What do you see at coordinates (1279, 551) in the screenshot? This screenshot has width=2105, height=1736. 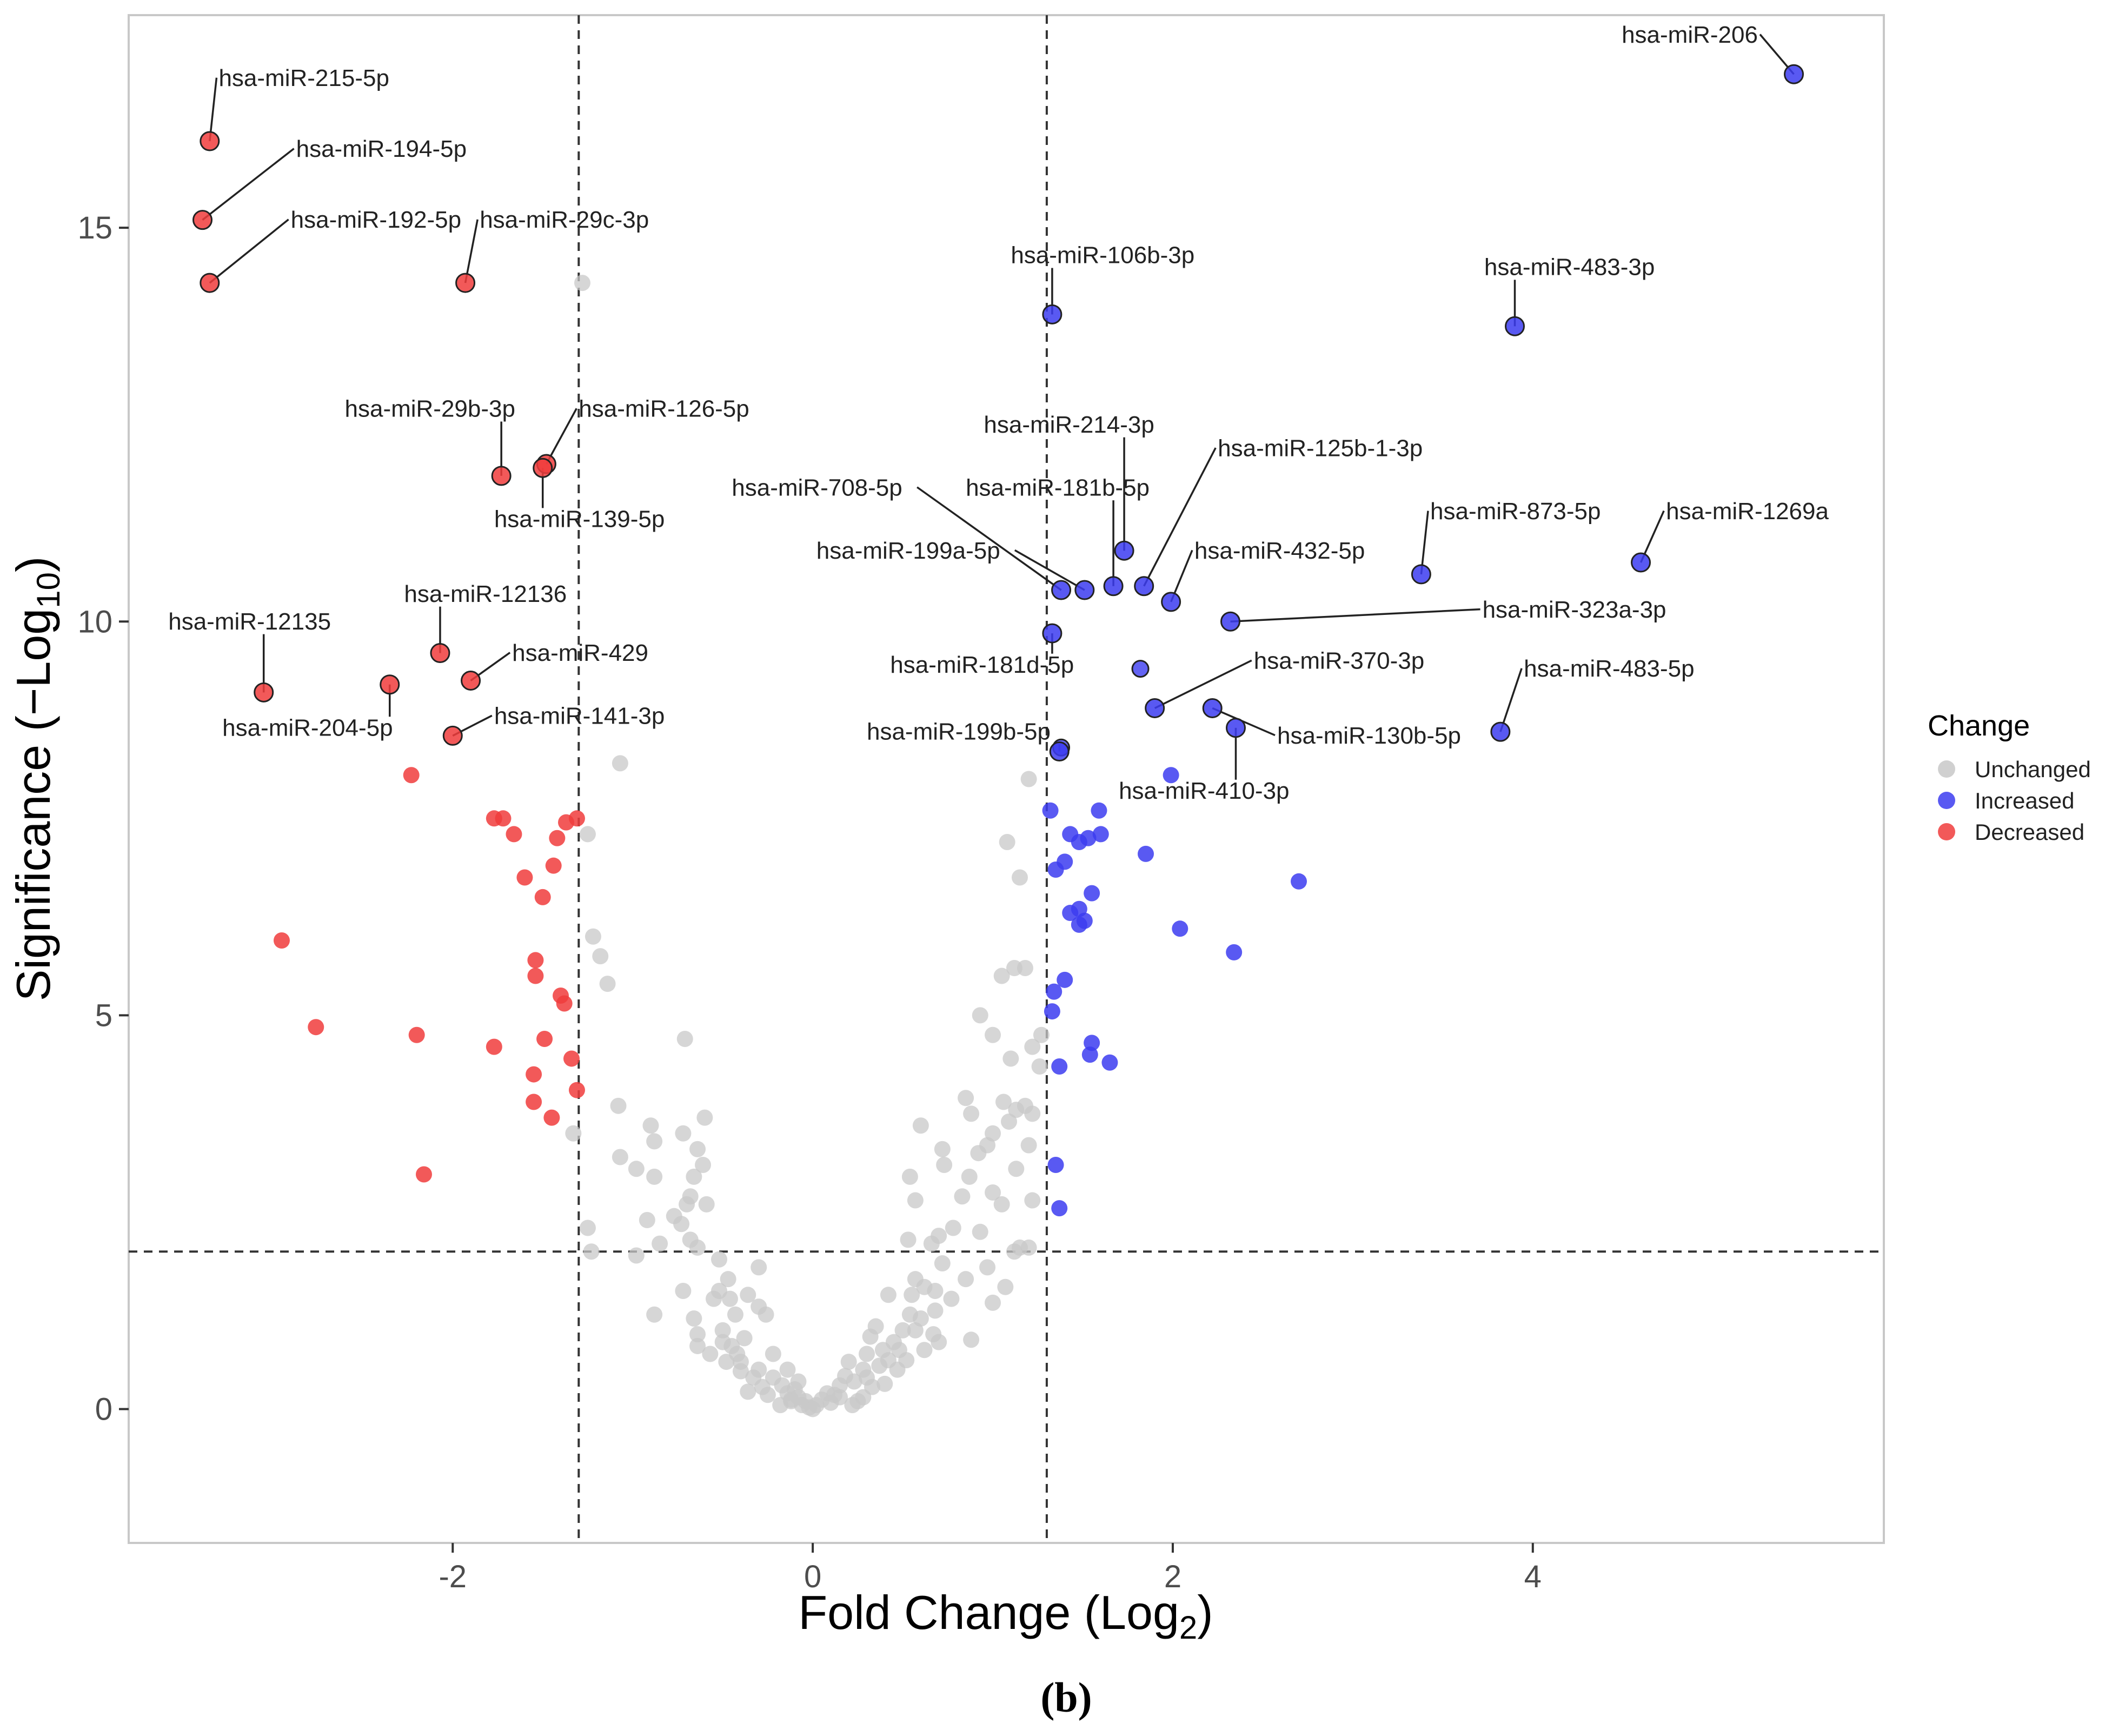 I see `point-label: hsa-miR-432-5p` at bounding box center [1279, 551].